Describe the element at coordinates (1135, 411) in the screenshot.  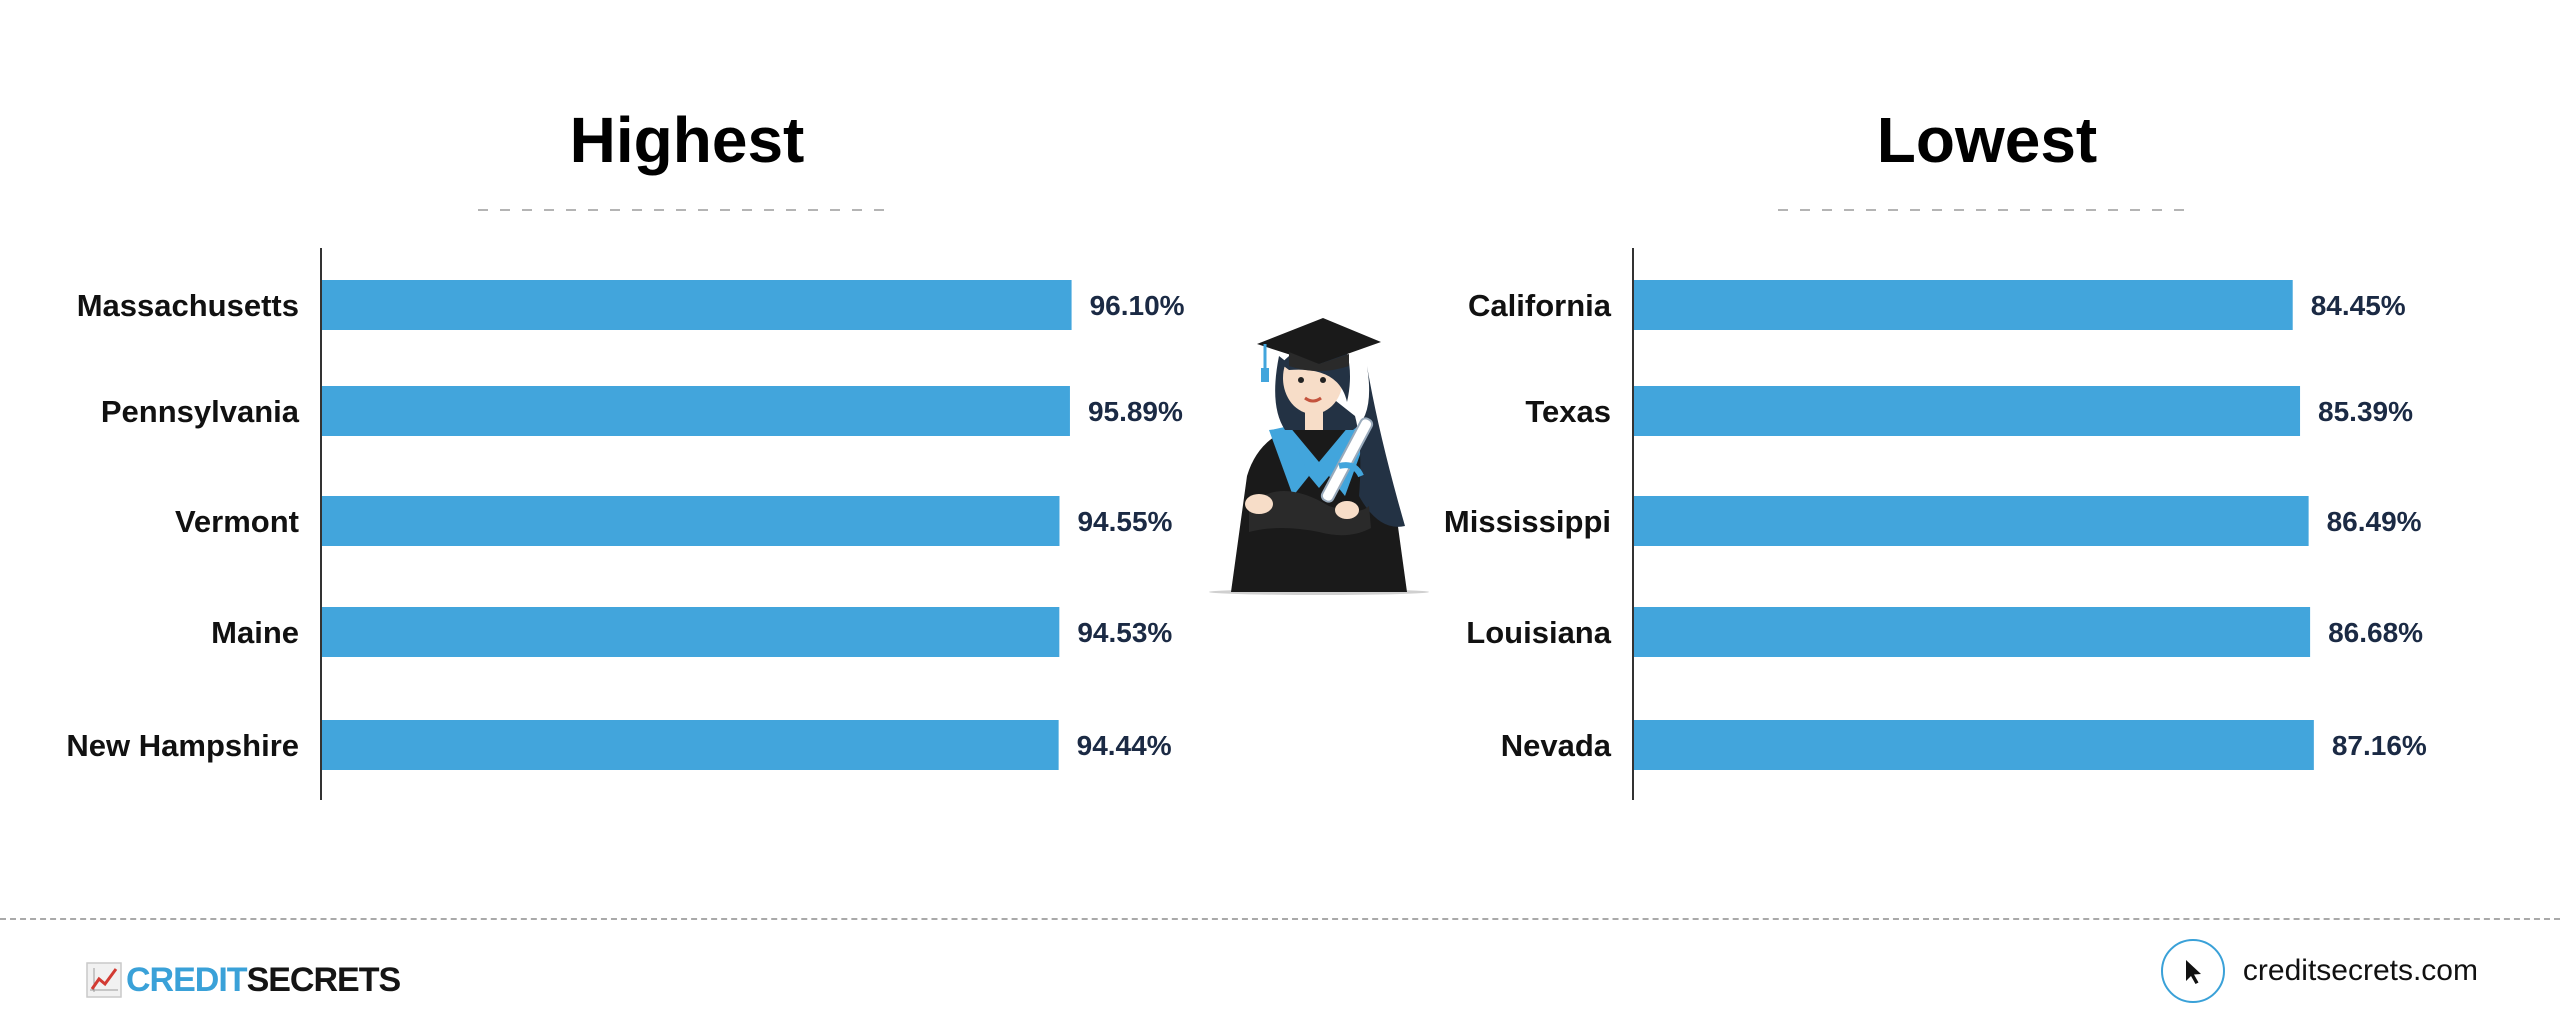
I see `value-label: 95.89%` at that location.